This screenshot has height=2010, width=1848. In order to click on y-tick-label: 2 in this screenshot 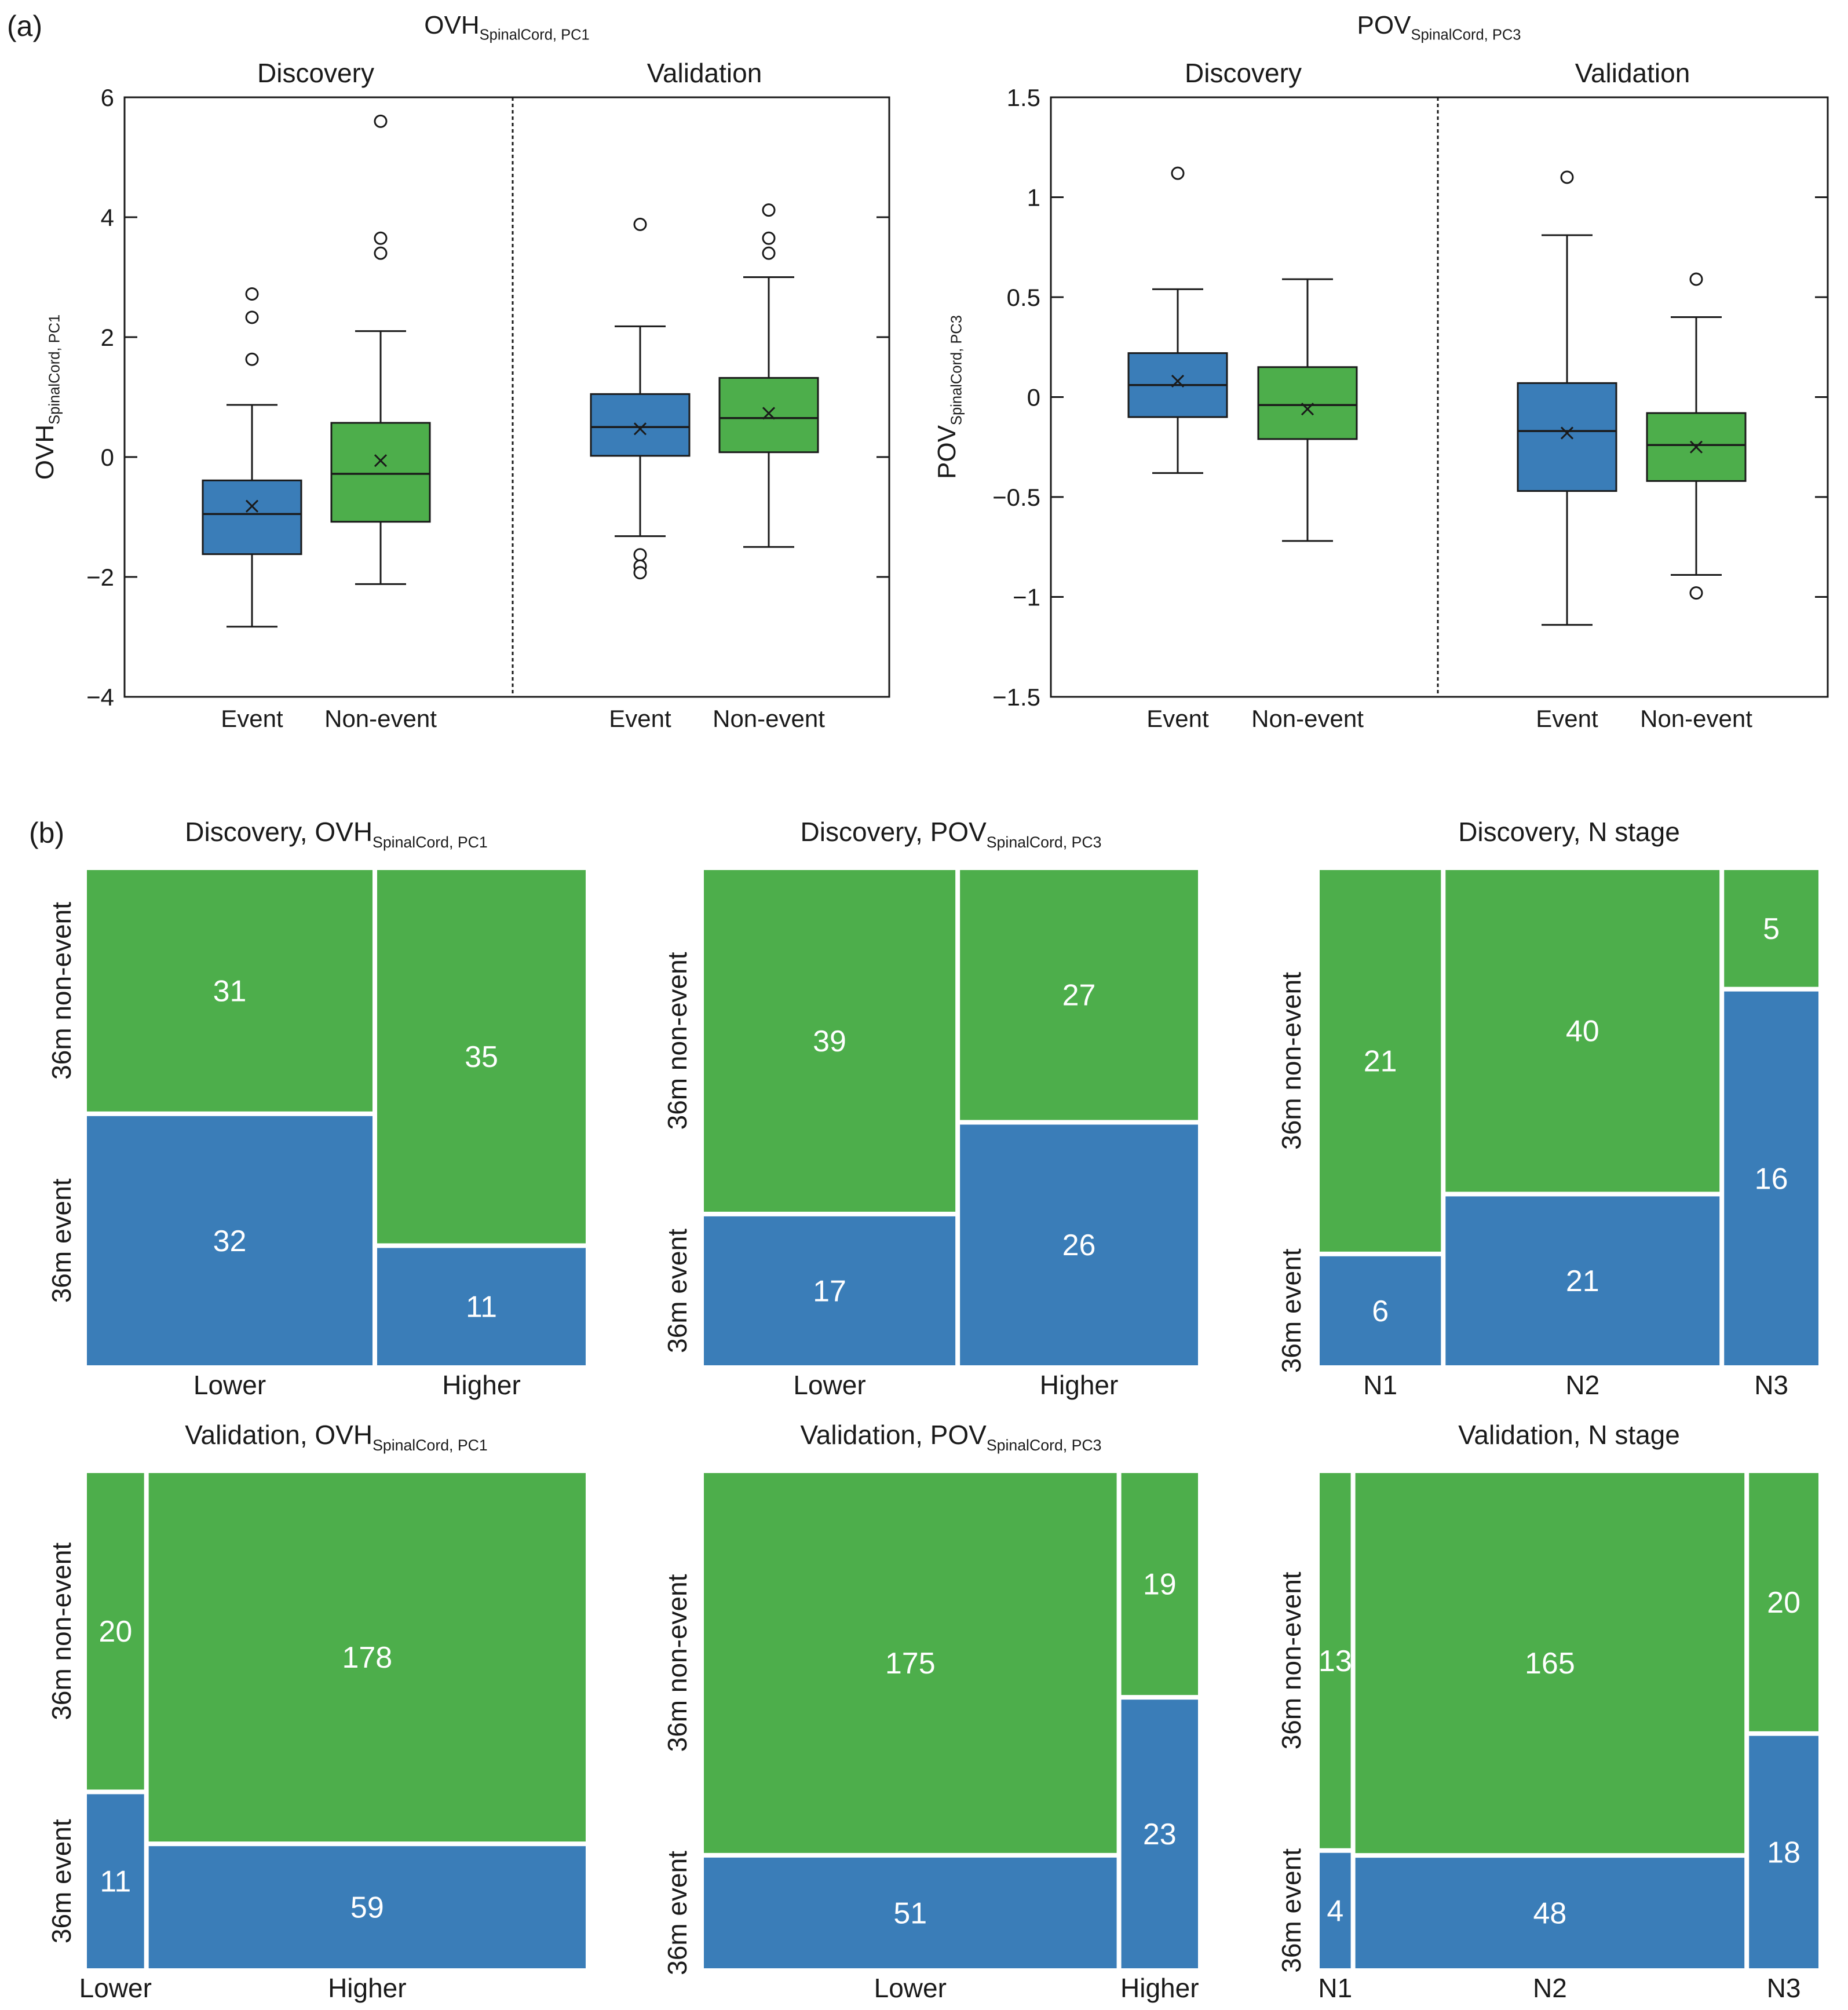, I will do `click(108, 337)`.